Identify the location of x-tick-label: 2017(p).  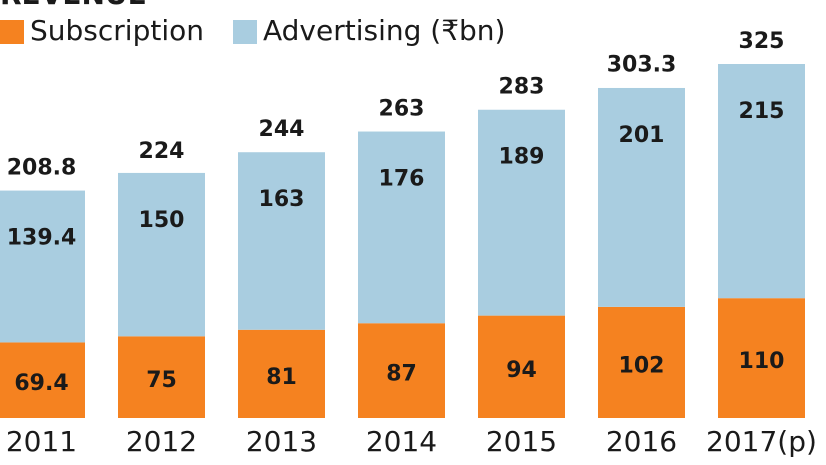
(761, 441).